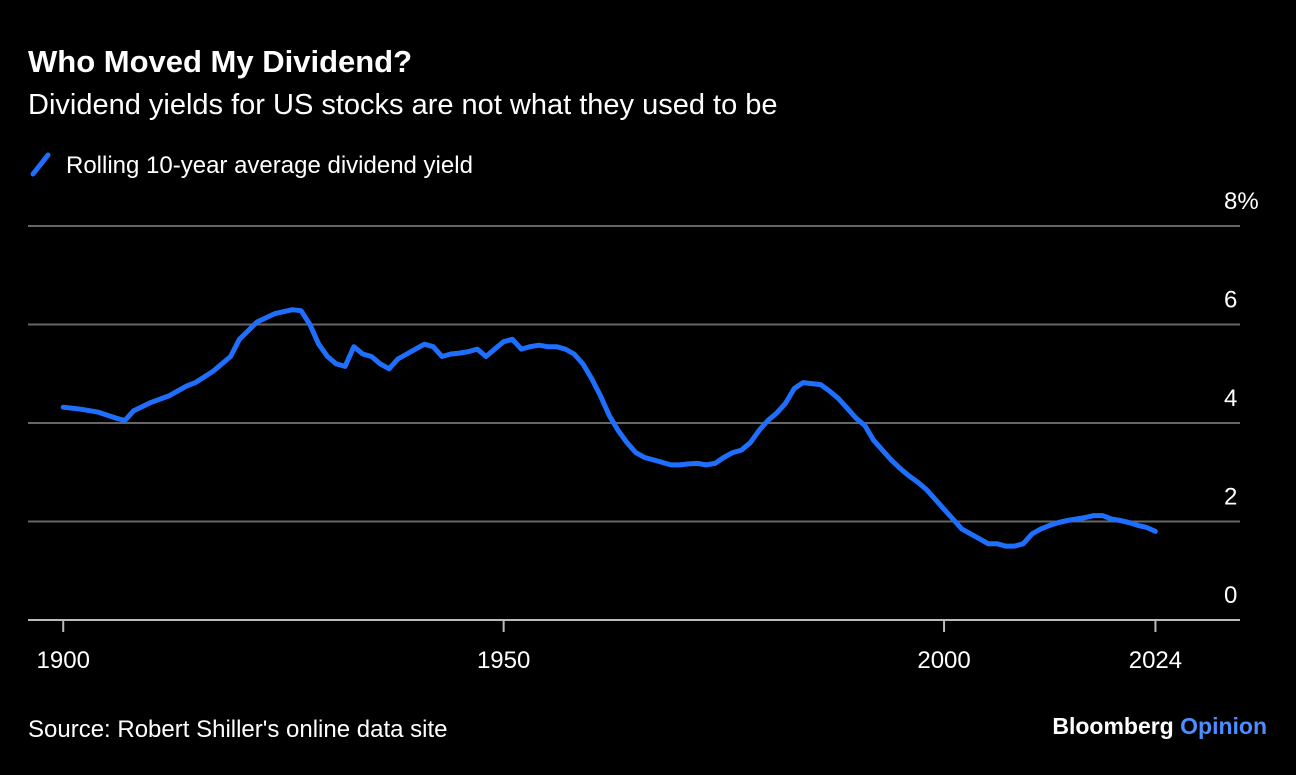 Image resolution: width=1296 pixels, height=775 pixels. I want to click on x-tick-label: 1900, so click(63, 660).